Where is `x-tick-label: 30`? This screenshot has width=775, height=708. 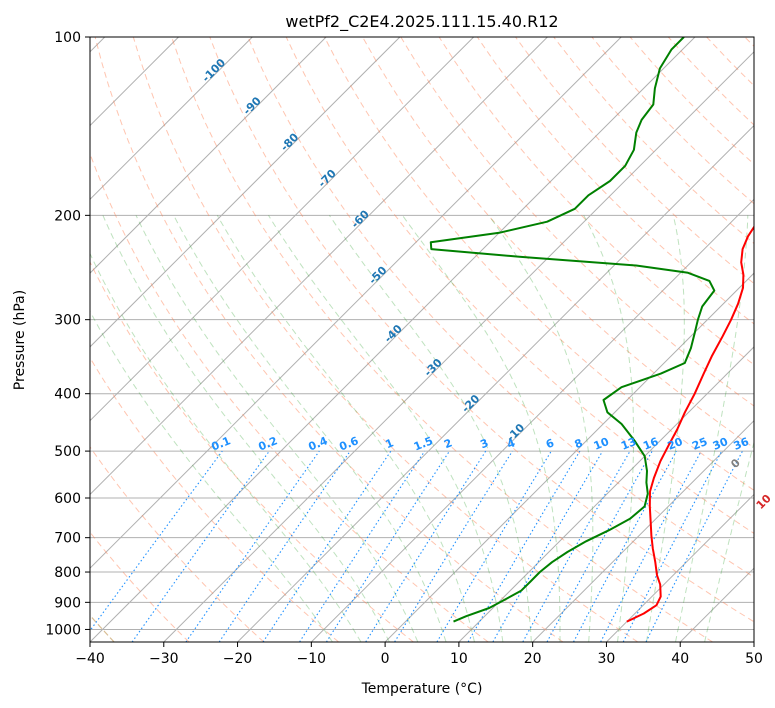
x-tick-label: 30 is located at coordinates (607, 659).